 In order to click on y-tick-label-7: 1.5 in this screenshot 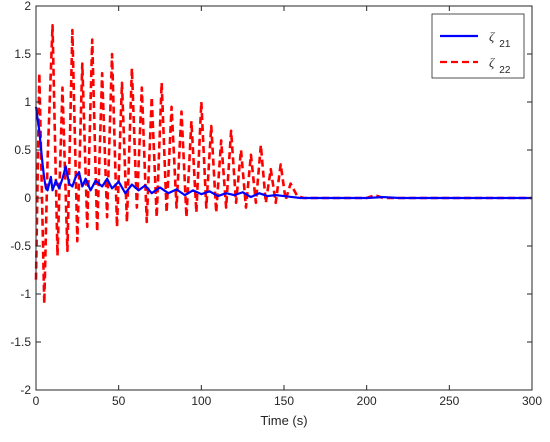, I will do `click(22, 54)`.